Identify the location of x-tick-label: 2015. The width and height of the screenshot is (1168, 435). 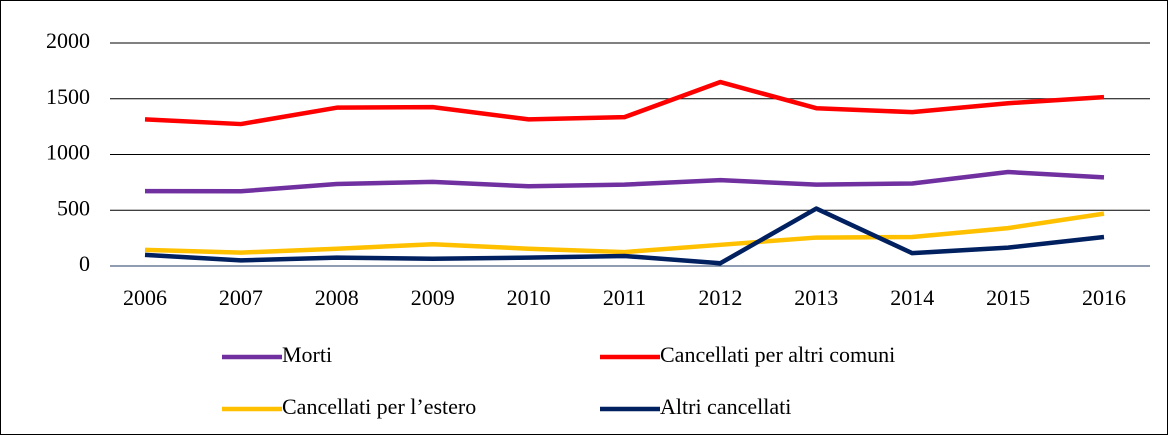
(1008, 297).